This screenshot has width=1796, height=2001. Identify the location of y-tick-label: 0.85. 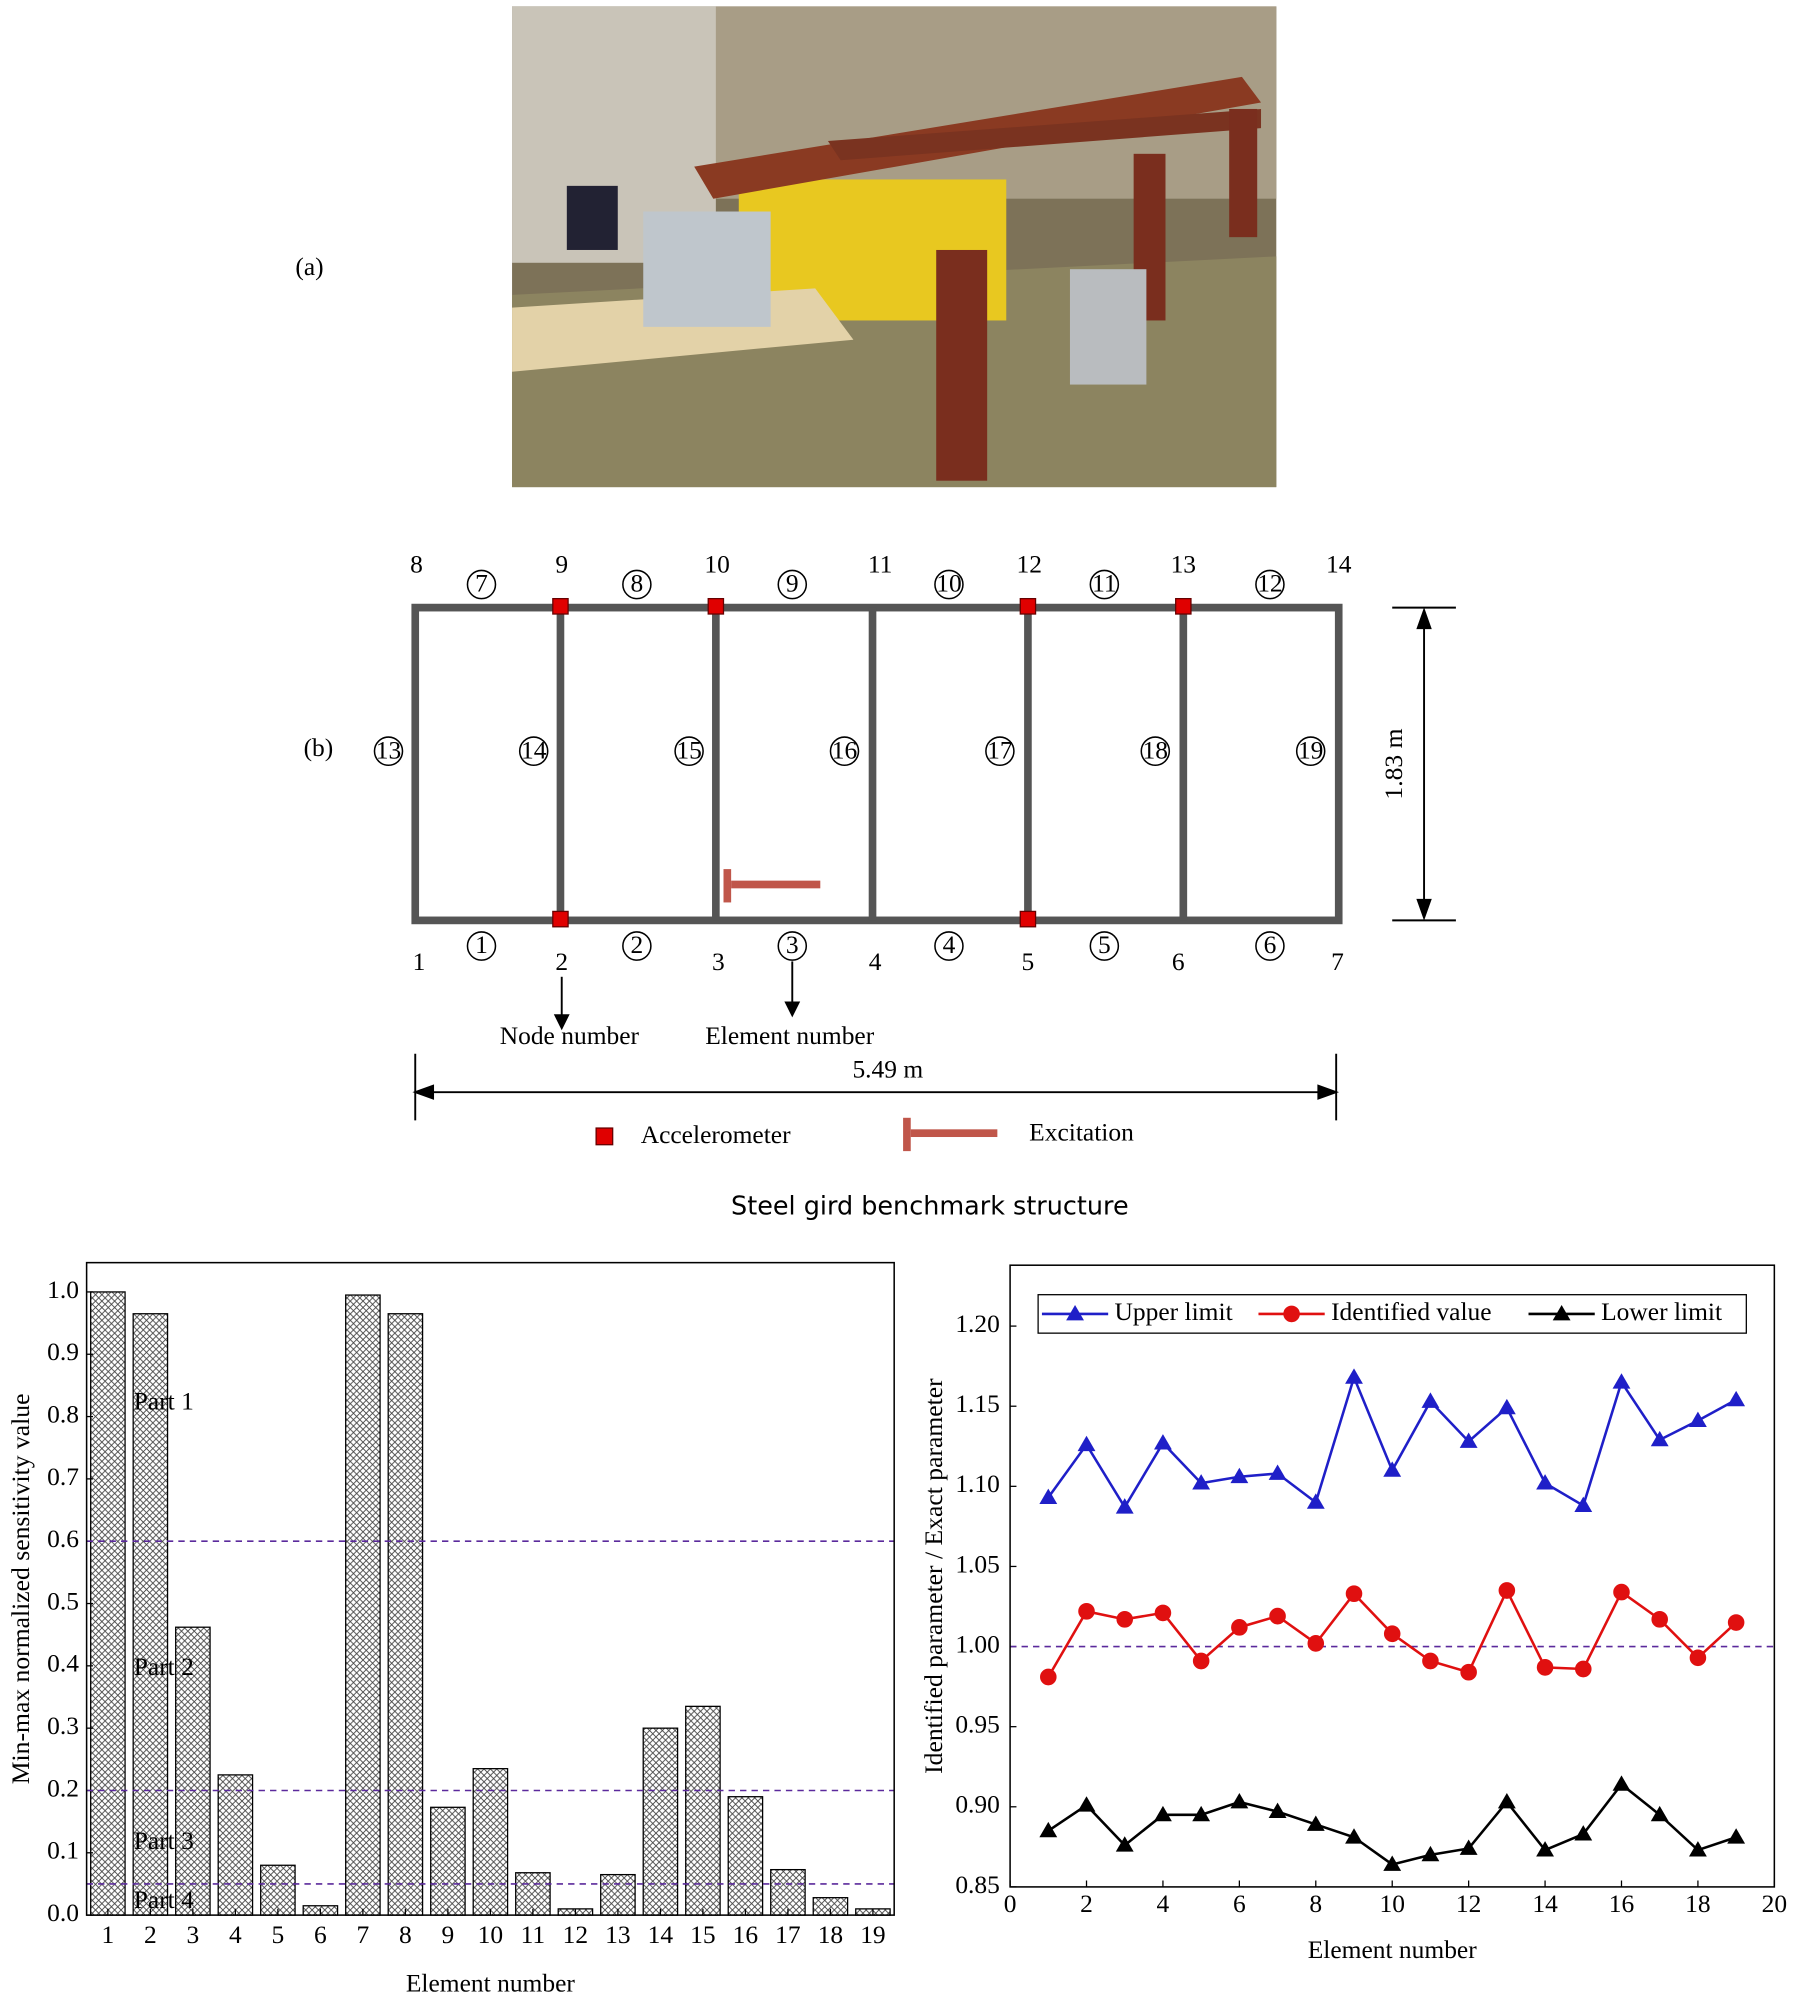
(977, 1884).